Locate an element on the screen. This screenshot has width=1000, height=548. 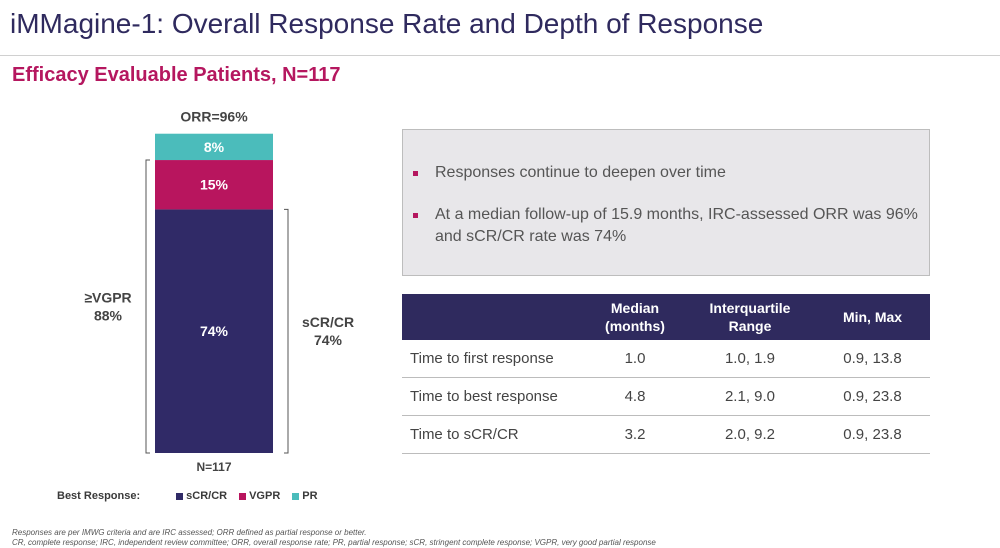
cell-iqr: 2.1, 9.0 is located at coordinates (750, 396).